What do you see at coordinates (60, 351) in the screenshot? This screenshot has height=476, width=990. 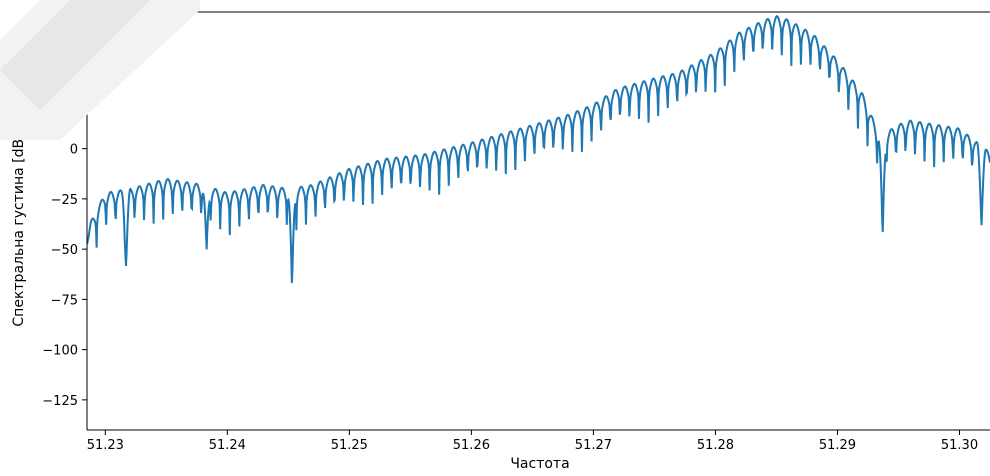 I see `y-tick-label: −100` at bounding box center [60, 351].